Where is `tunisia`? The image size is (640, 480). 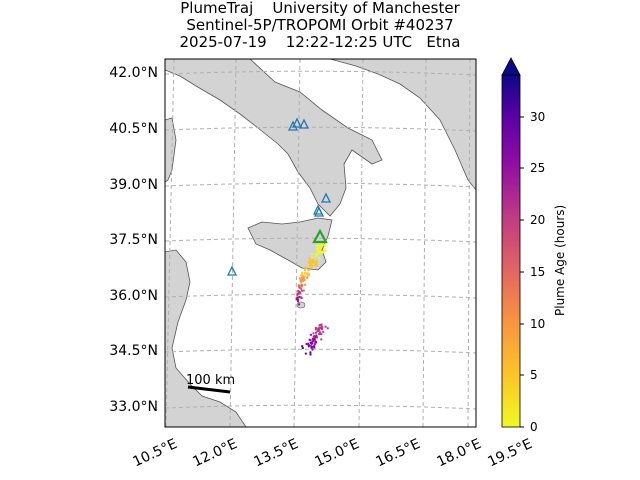 tunisia is located at coordinates (206, 338).